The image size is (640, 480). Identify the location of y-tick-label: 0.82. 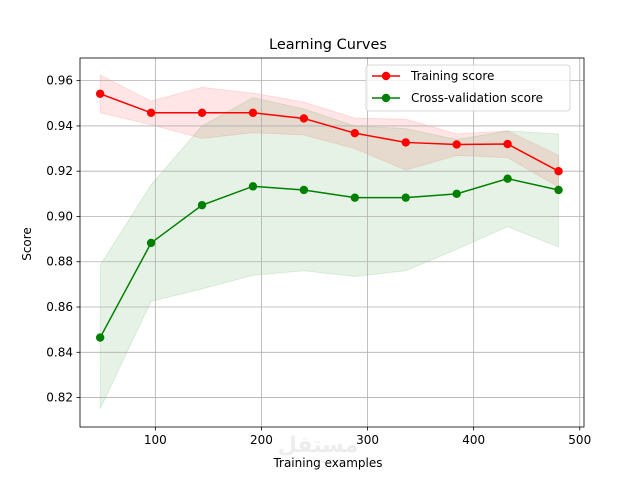
(59, 398).